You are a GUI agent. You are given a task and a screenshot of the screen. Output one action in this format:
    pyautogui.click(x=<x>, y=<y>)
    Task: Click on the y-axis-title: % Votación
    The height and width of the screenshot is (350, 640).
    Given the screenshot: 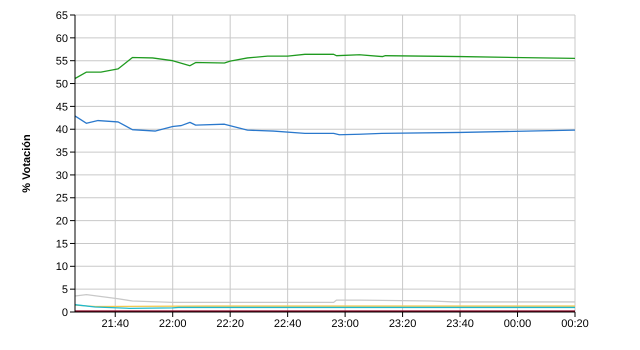 What is the action you would take?
    pyautogui.click(x=26, y=163)
    